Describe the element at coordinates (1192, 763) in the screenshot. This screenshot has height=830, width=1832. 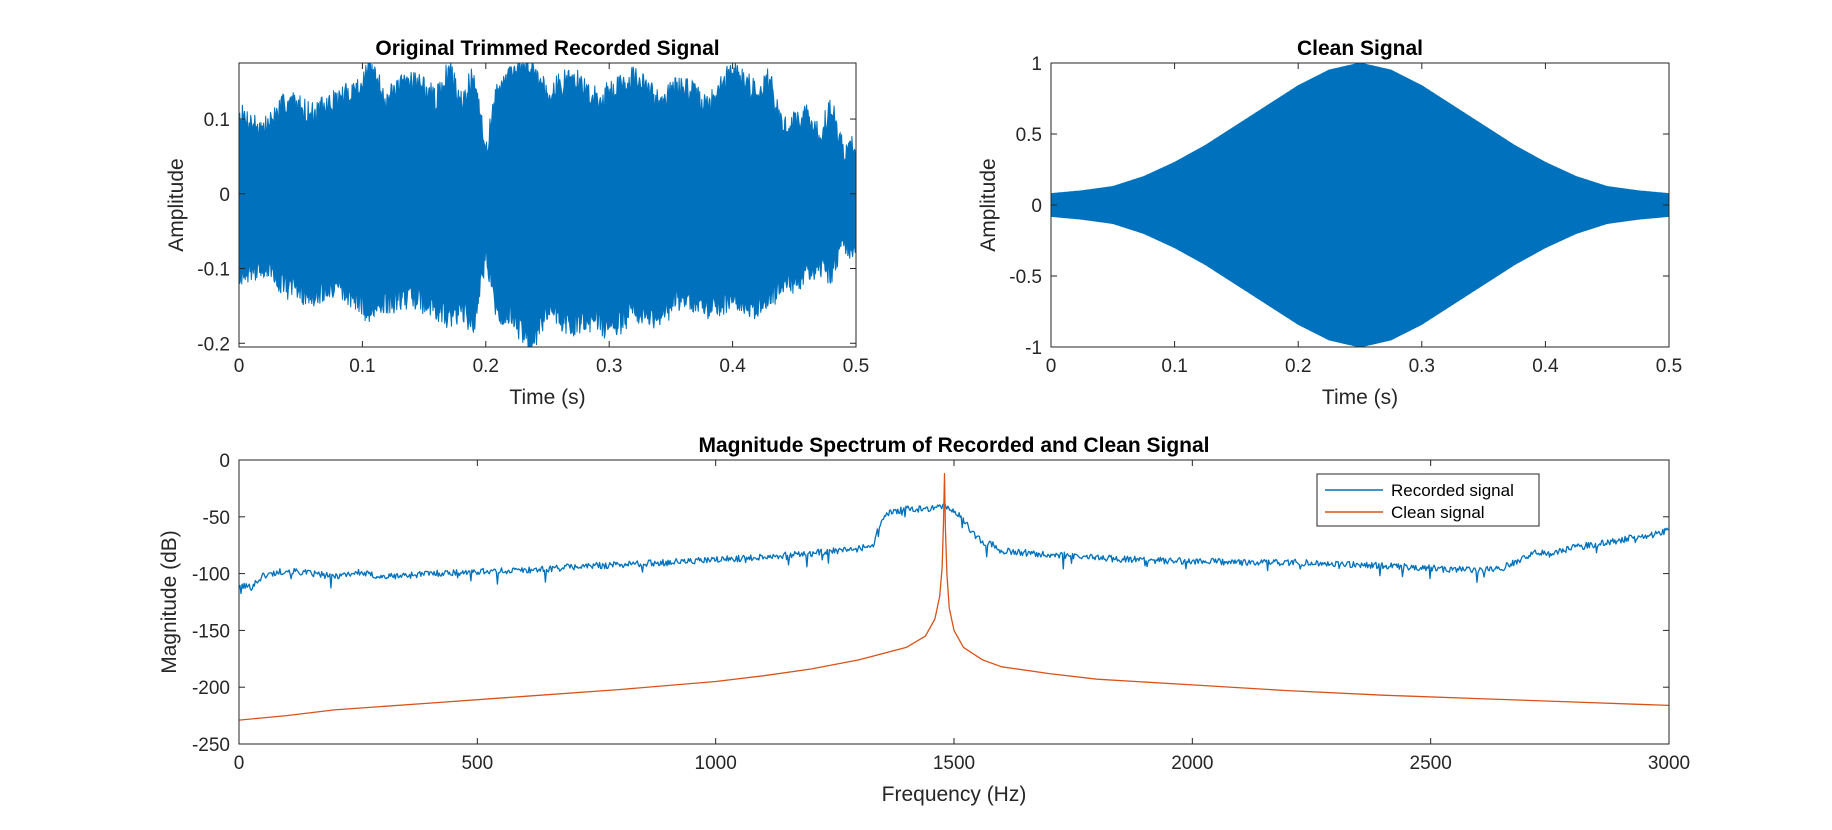
I see `x-tick-label: 2000` at that location.